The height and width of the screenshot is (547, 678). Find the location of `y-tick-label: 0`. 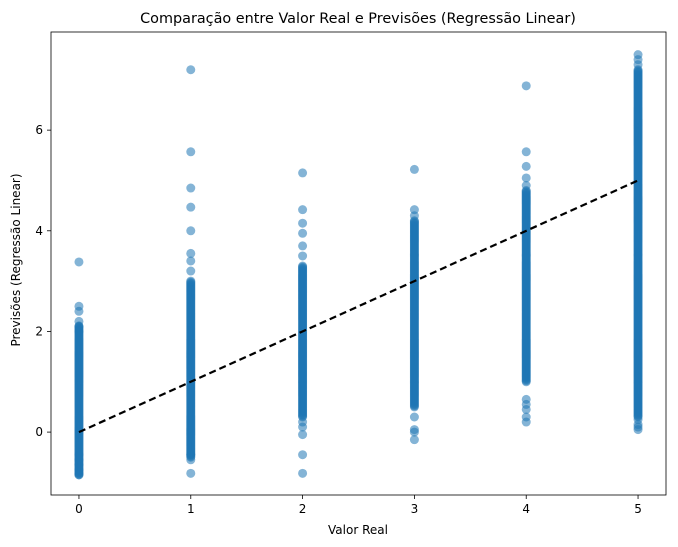

y-tick-label: 0 is located at coordinates (39, 432).